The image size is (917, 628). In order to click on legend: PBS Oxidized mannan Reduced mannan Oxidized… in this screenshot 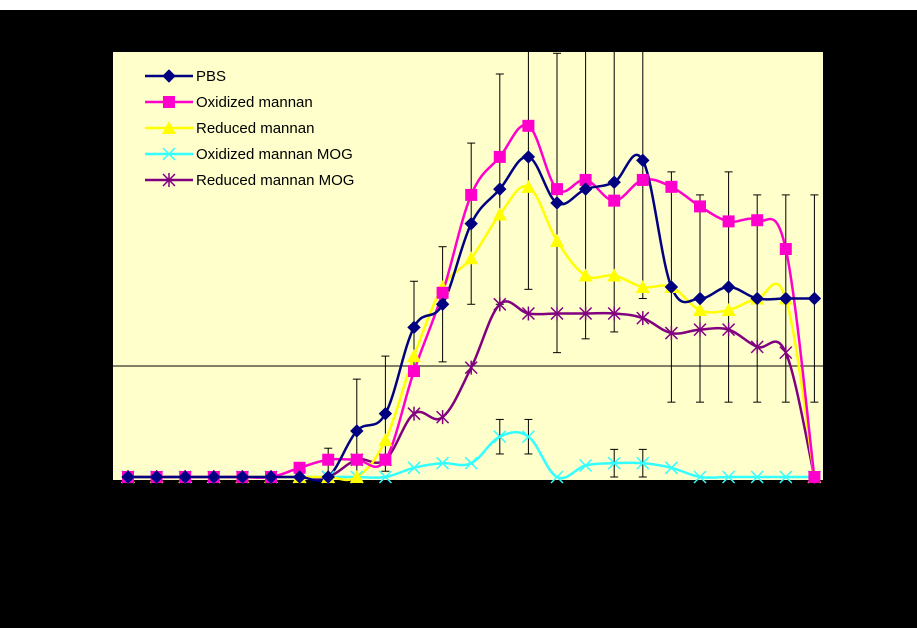, I will do `click(249, 128)`.